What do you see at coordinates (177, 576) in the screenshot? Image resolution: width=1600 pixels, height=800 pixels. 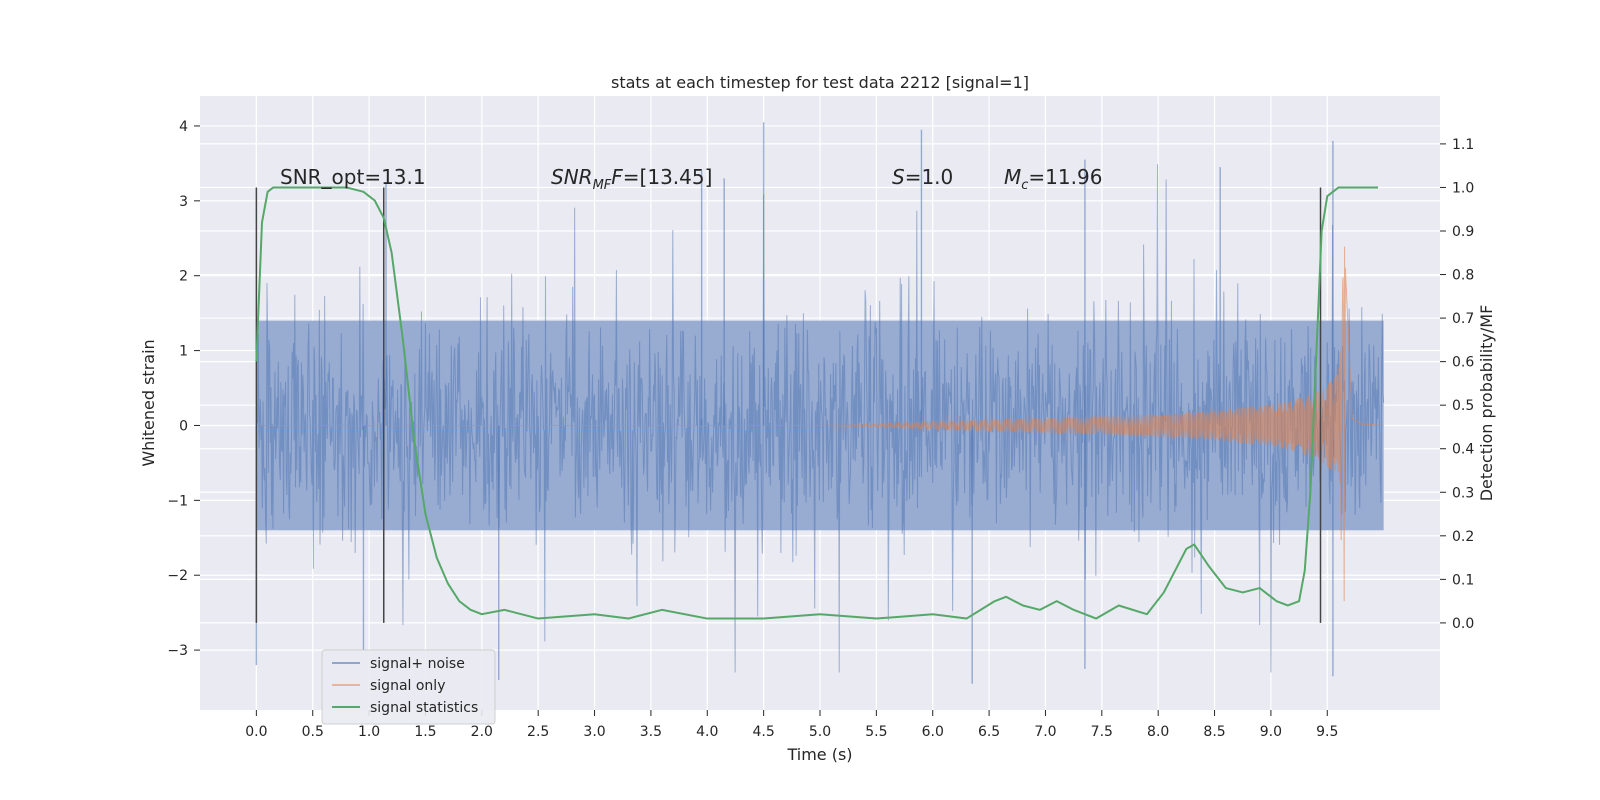 I see `y-tick-label: −2` at bounding box center [177, 576].